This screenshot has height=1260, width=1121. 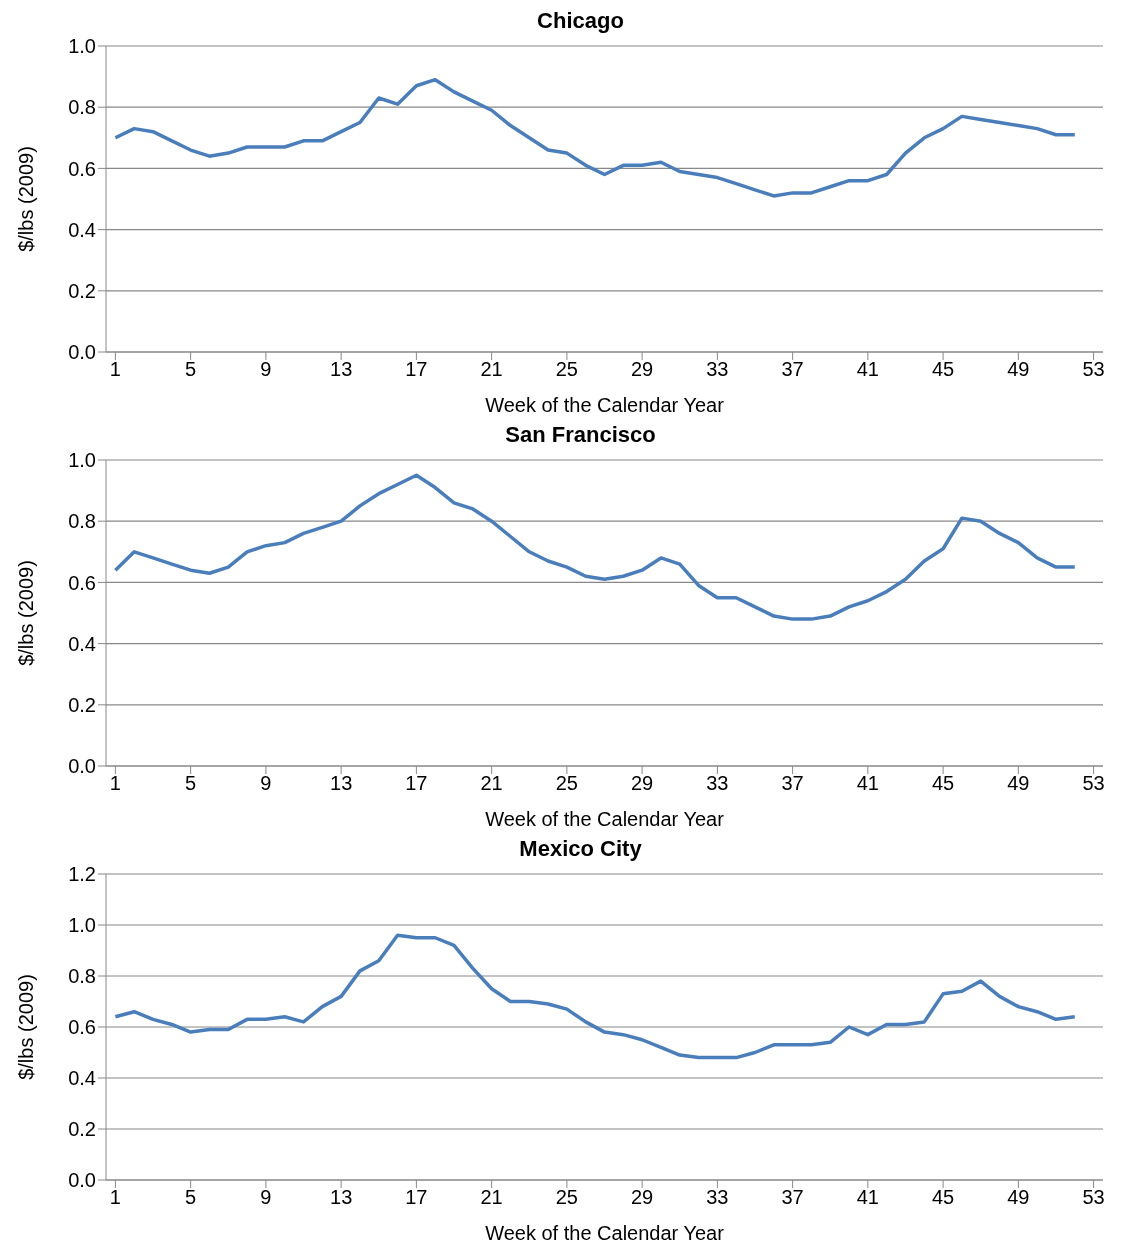 What do you see at coordinates (580, 21) in the screenshot?
I see `chart-title: Chicago` at bounding box center [580, 21].